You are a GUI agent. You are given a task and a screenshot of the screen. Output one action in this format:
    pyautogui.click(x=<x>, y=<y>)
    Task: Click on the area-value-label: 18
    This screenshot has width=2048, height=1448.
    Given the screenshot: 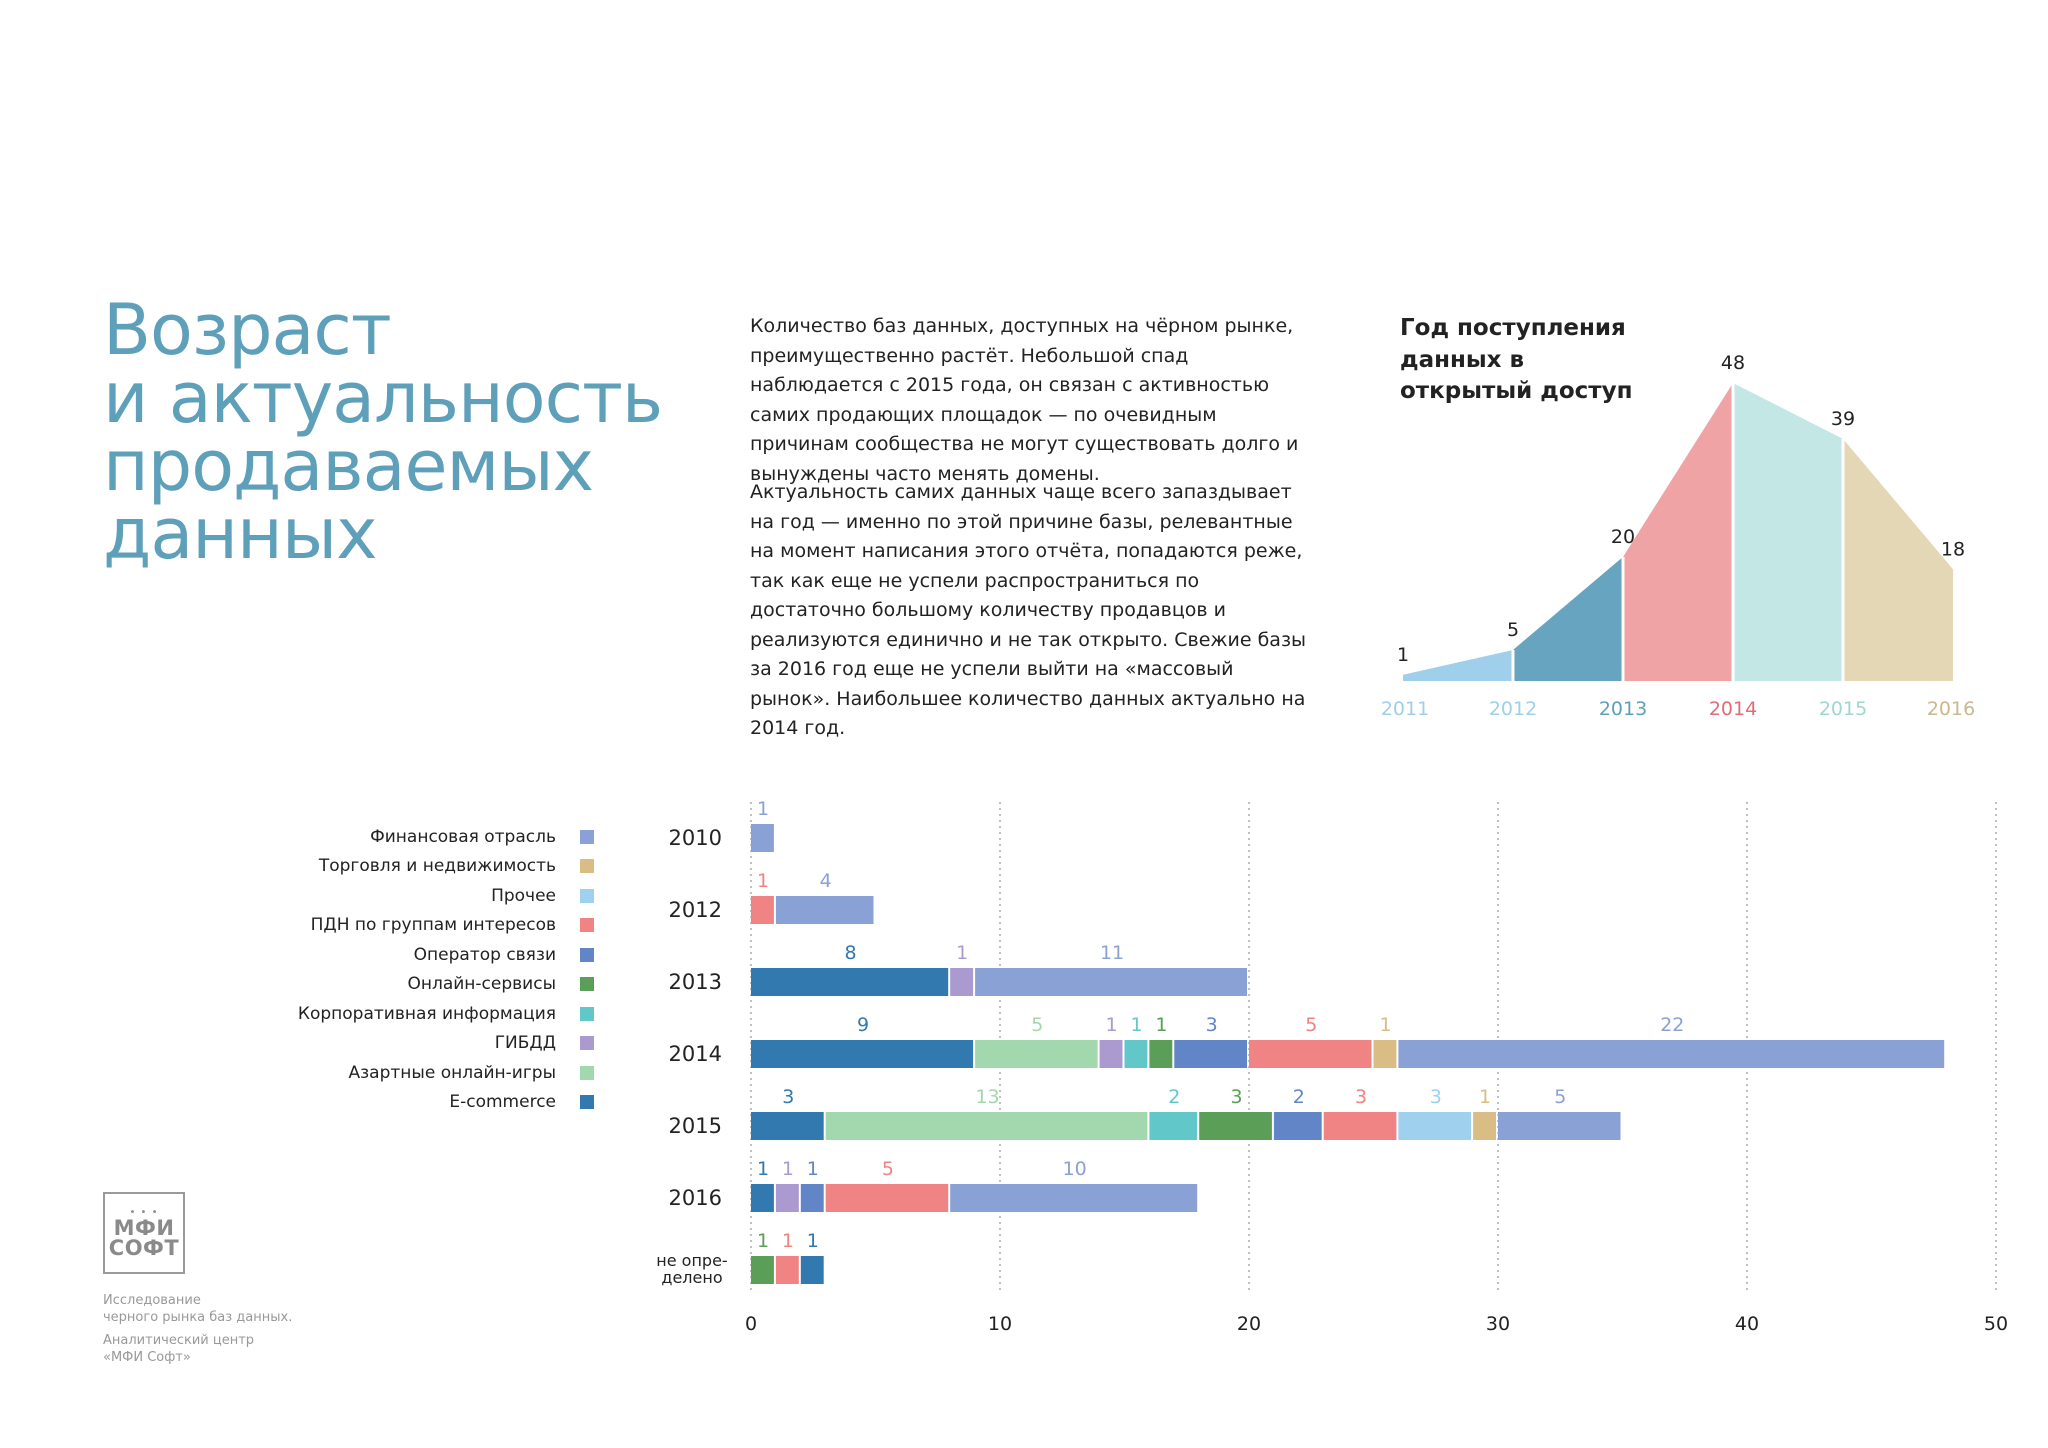 What is the action you would take?
    pyautogui.click(x=1953, y=549)
    